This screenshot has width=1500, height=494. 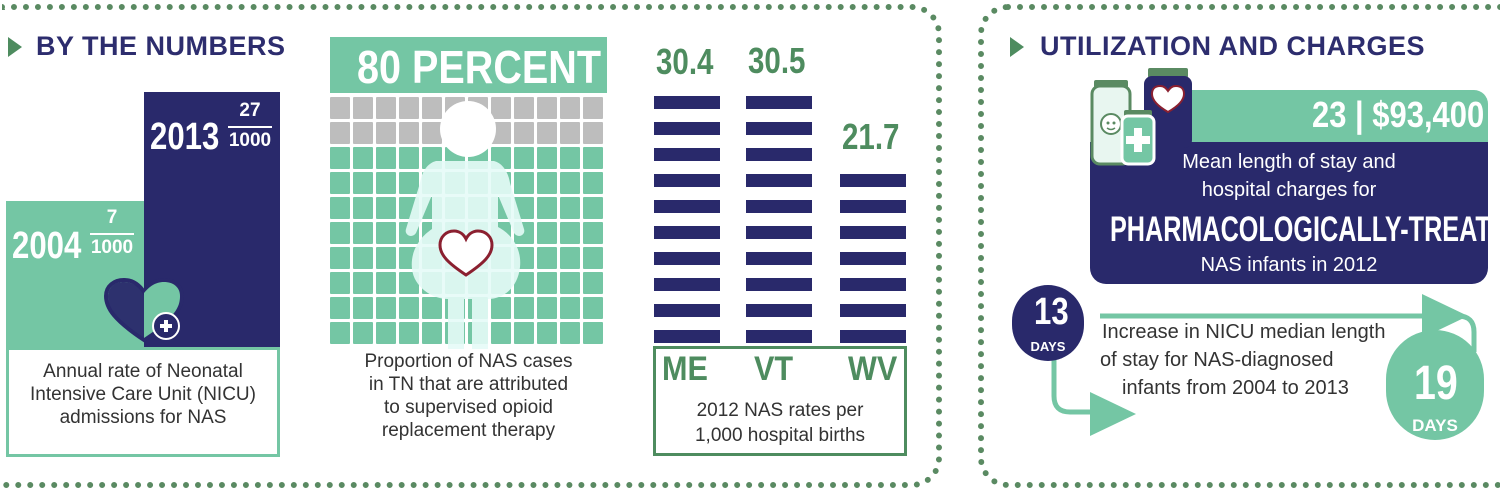 I want to click on rate-2013-numerator: 27, so click(x=250, y=110).